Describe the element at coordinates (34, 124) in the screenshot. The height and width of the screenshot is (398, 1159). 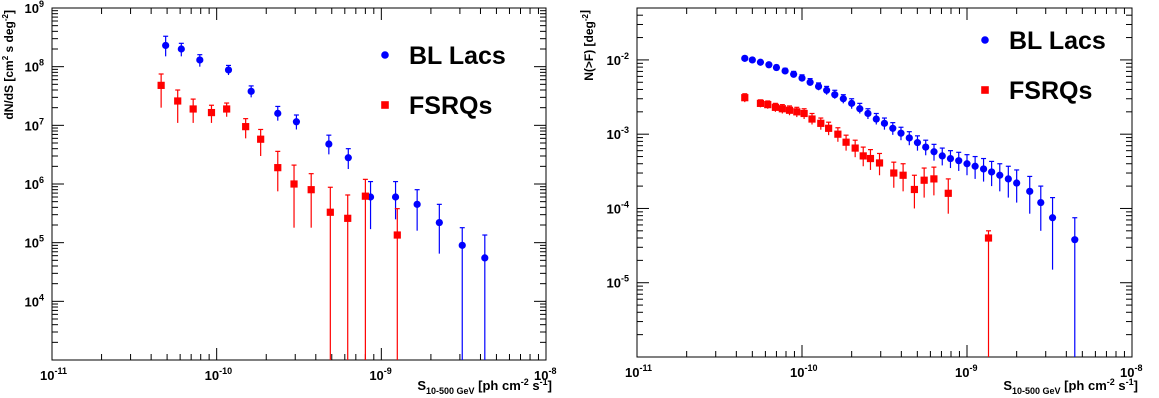
I see `y-tick-label: 10⁷` at that location.